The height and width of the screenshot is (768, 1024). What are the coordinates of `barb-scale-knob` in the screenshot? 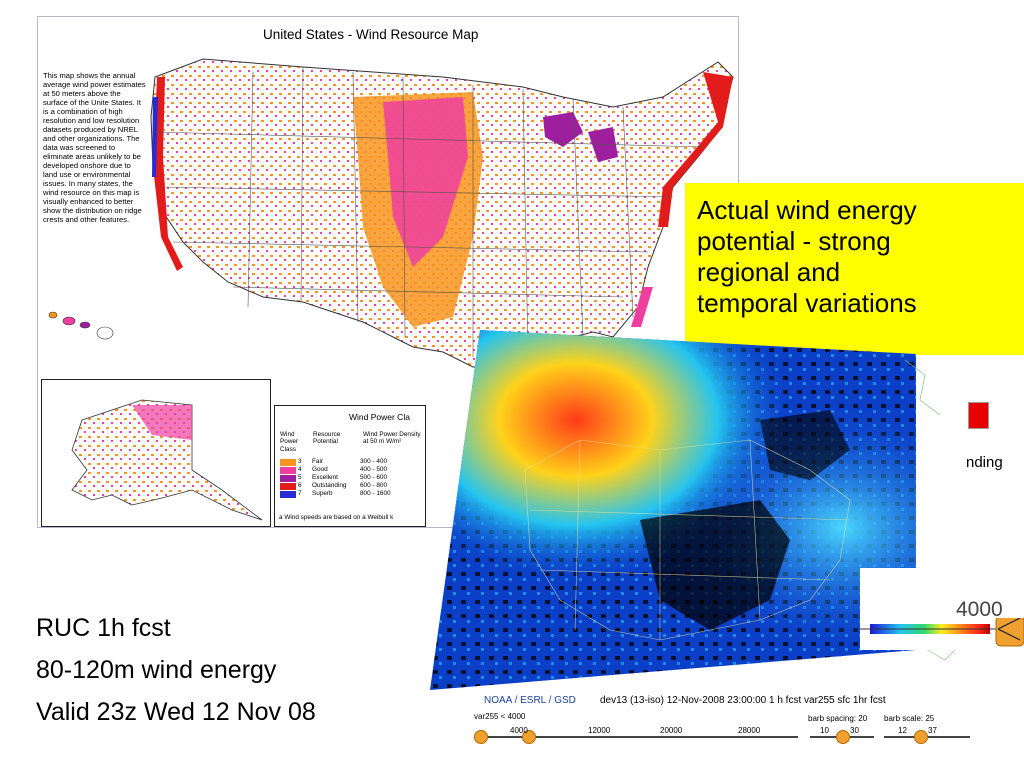 It's located at (921, 737).